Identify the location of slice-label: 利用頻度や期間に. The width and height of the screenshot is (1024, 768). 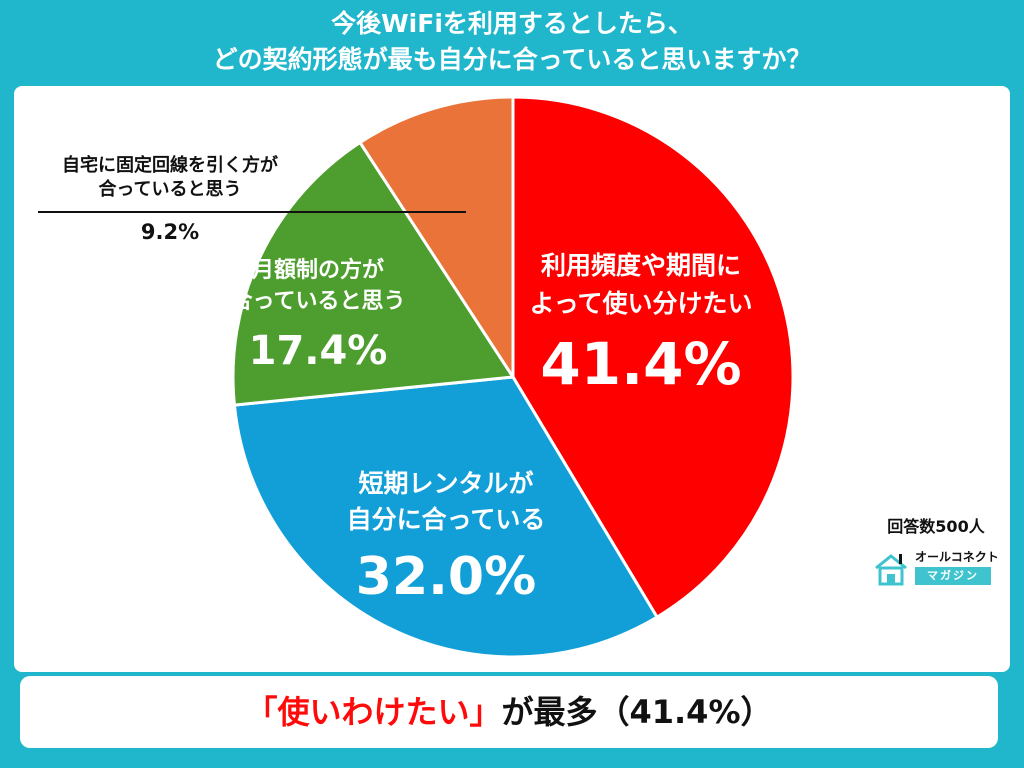
(641, 265).